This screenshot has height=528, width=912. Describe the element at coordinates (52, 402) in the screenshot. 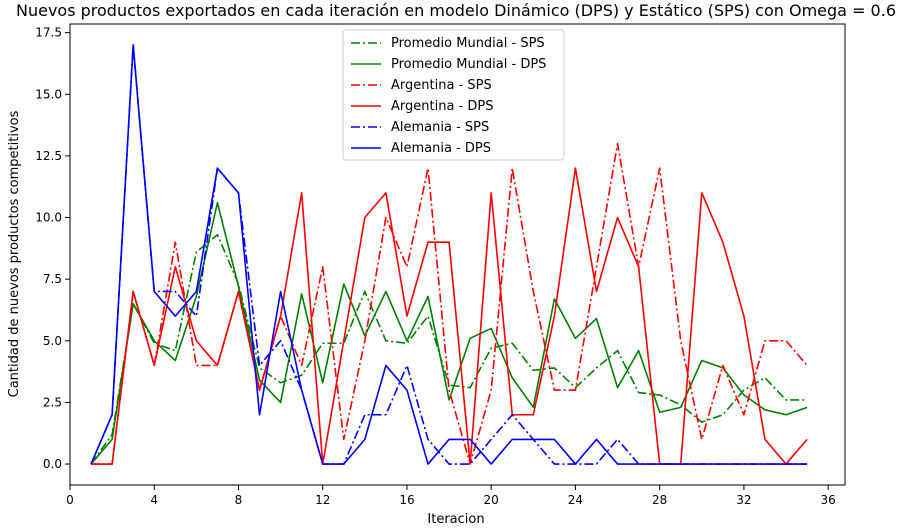

I see `y-tick-label: 2.5` at that location.